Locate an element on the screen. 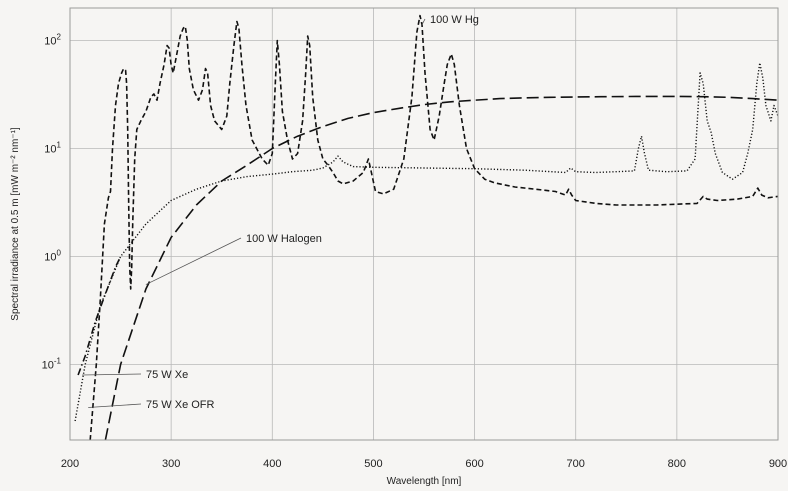 Image resolution: width=788 pixels, height=491 pixels. annotation-label: 100 W Halogen is located at coordinates (284, 239).